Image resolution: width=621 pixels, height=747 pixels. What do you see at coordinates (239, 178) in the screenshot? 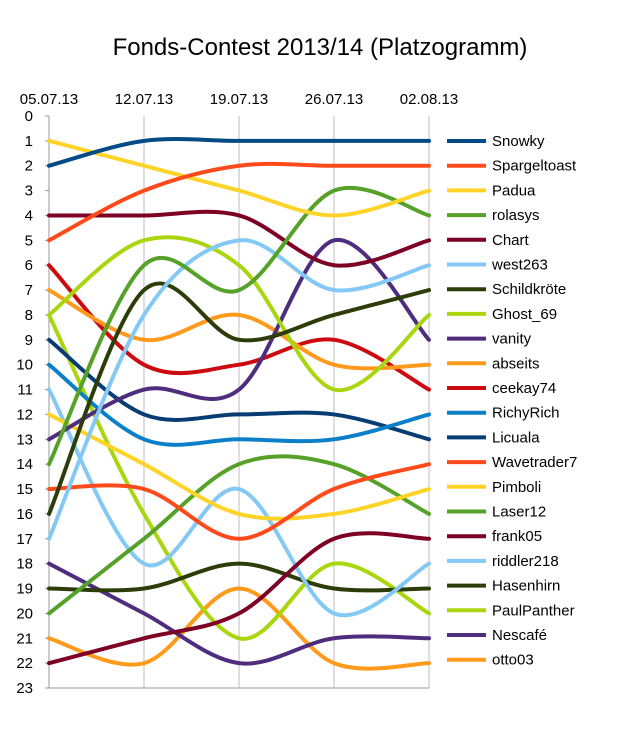
I see `series-line-Padua` at bounding box center [239, 178].